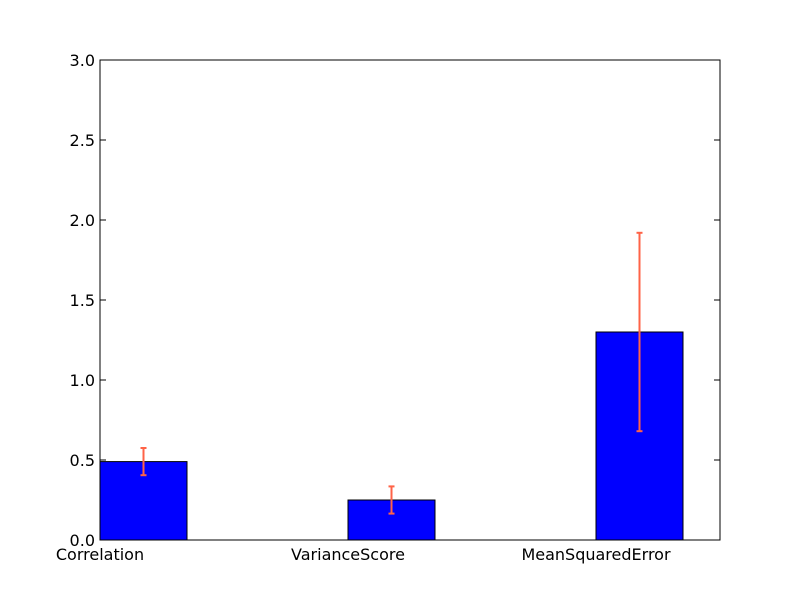 The image size is (800, 600). What do you see at coordinates (82, 60) in the screenshot?
I see `y-tick-label: 3.0` at bounding box center [82, 60].